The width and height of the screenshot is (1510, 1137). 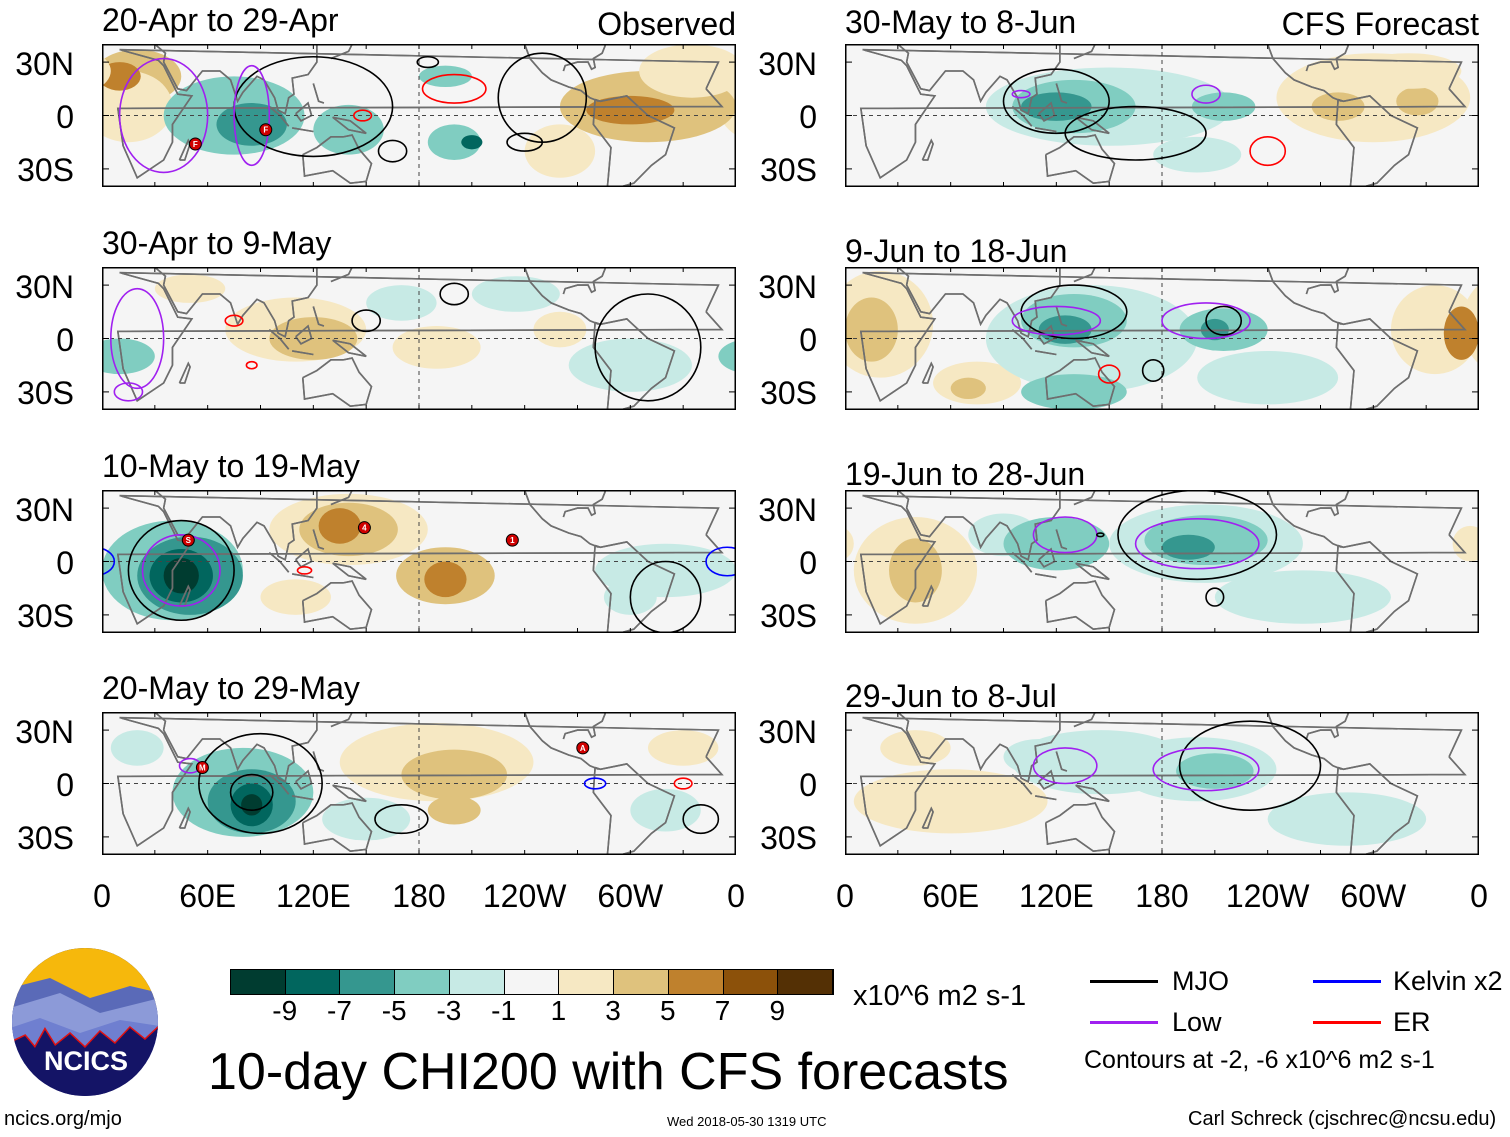 What do you see at coordinates (558, 1010) in the screenshot?
I see `colorbar-tick-label: 1` at bounding box center [558, 1010].